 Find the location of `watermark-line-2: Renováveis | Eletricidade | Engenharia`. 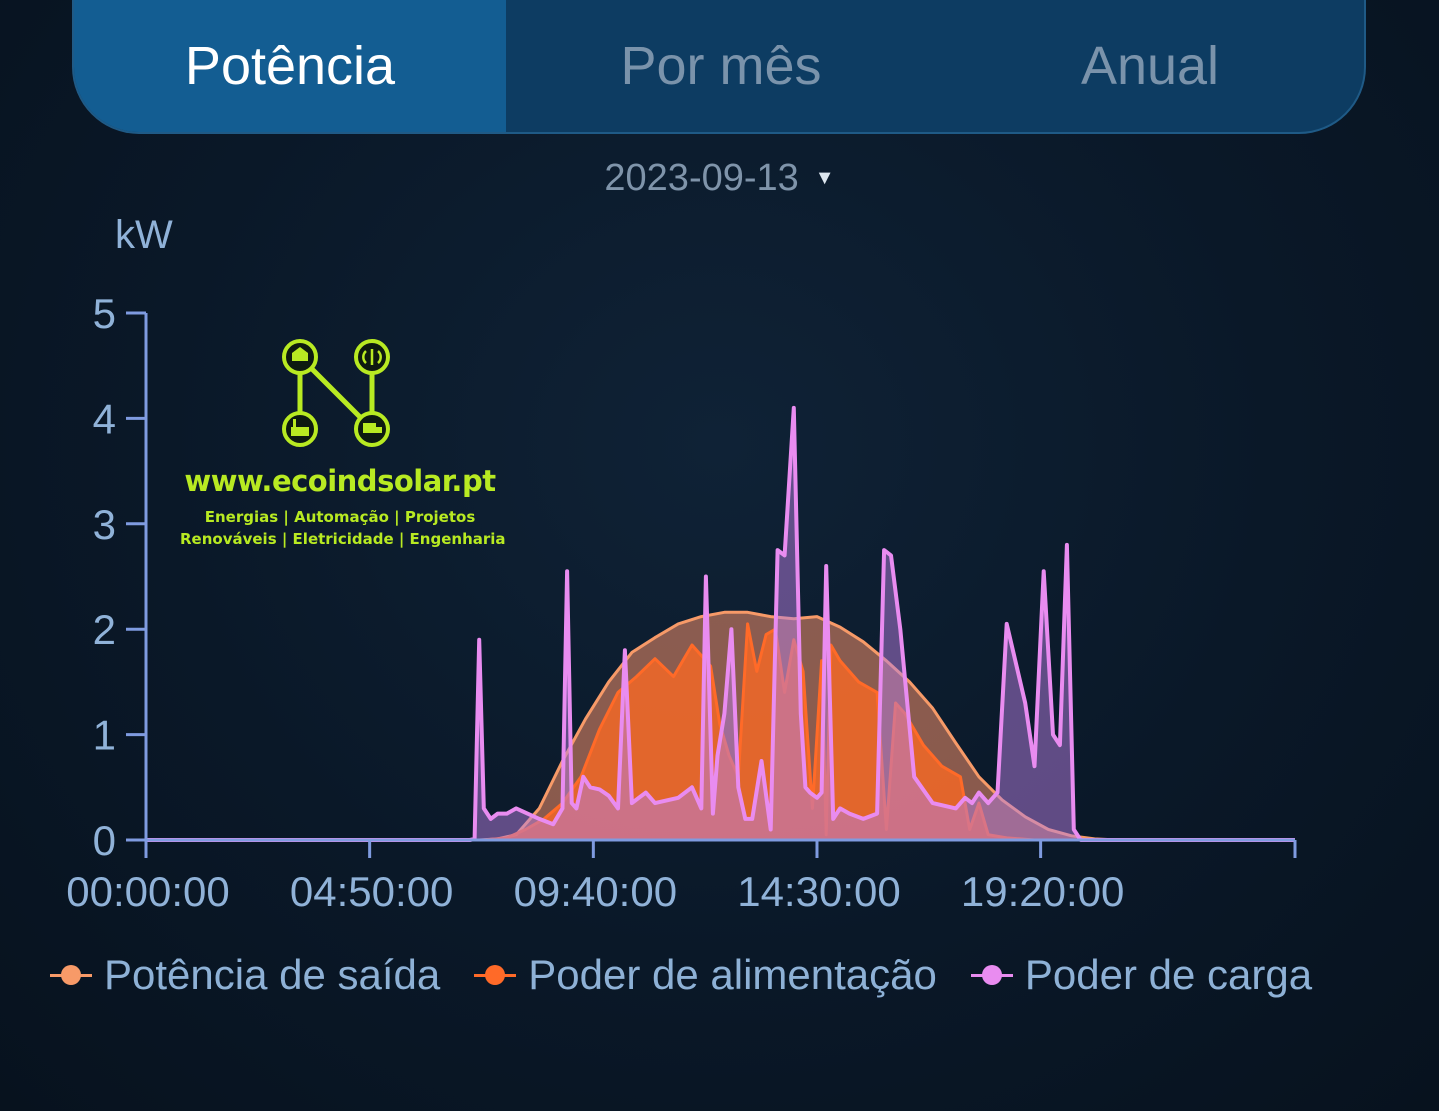

watermark-line-2: Renováveis | Eletricidade | Engenharia is located at coordinates (343, 539).